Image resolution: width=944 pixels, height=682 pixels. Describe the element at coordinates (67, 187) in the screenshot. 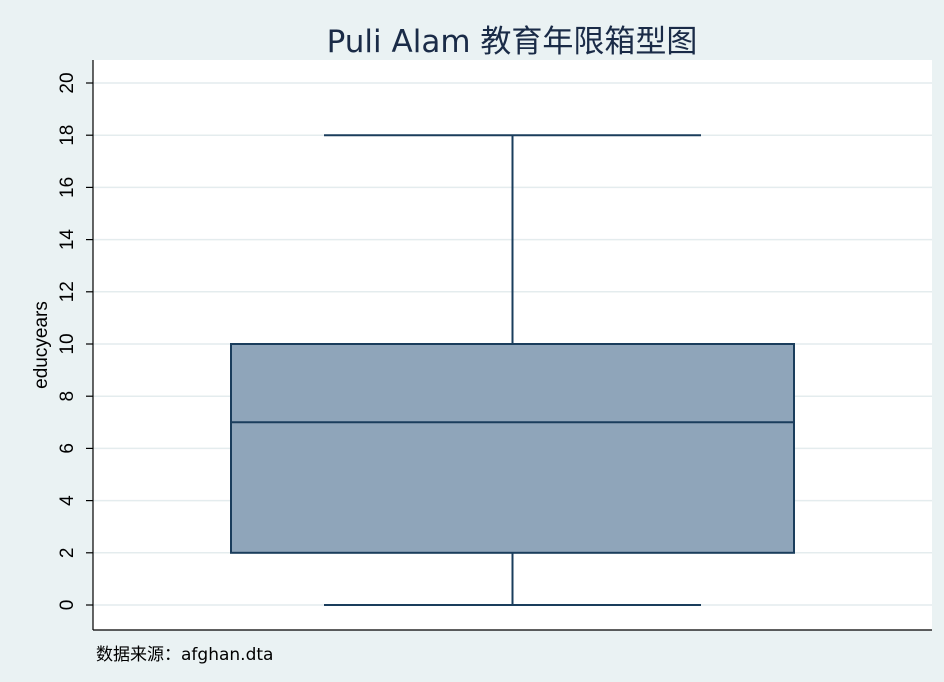

I see `y-tick-label-16: 16` at that location.